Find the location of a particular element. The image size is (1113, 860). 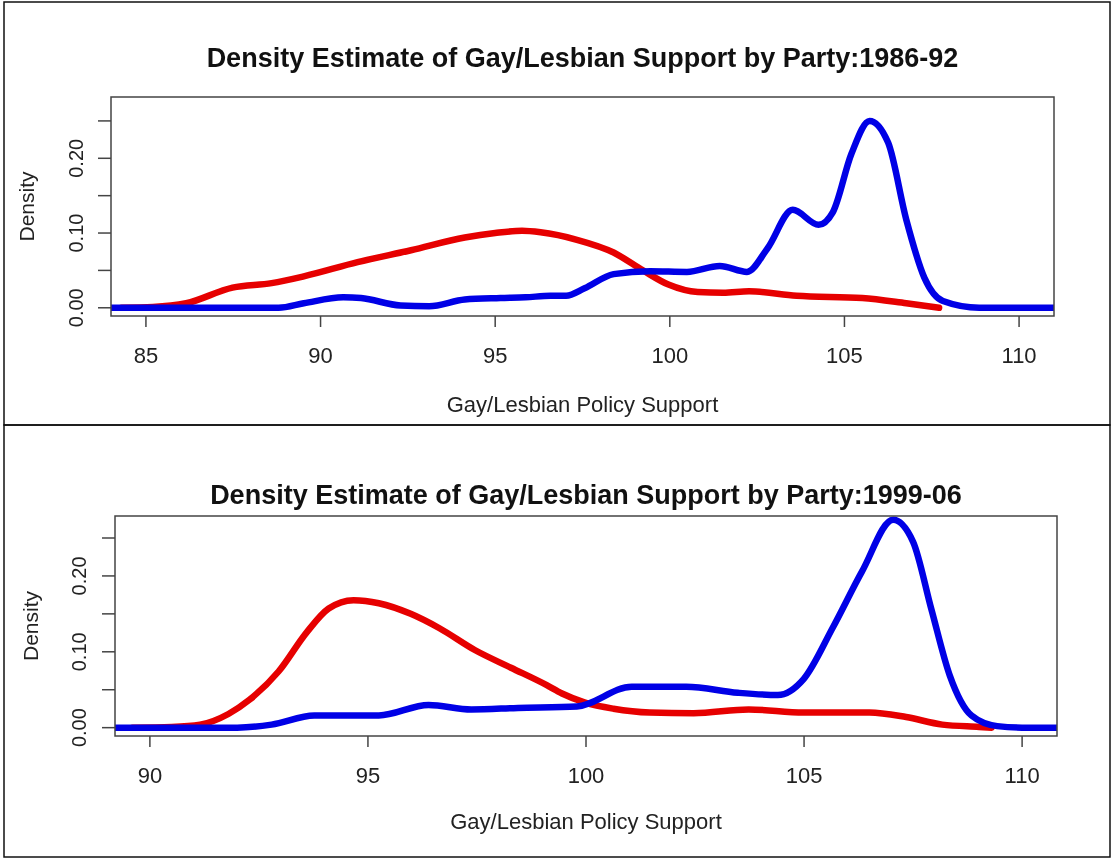

chart-title: Density Estimate of Gay/Lesbian Support by Party:1999-06 is located at coordinates (586, 495).